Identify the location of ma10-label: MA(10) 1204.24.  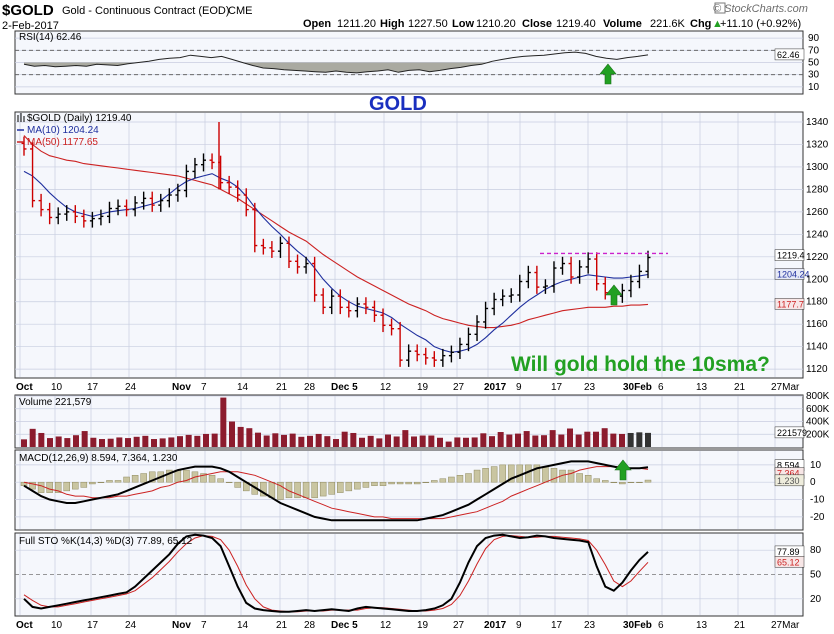
(63, 130).